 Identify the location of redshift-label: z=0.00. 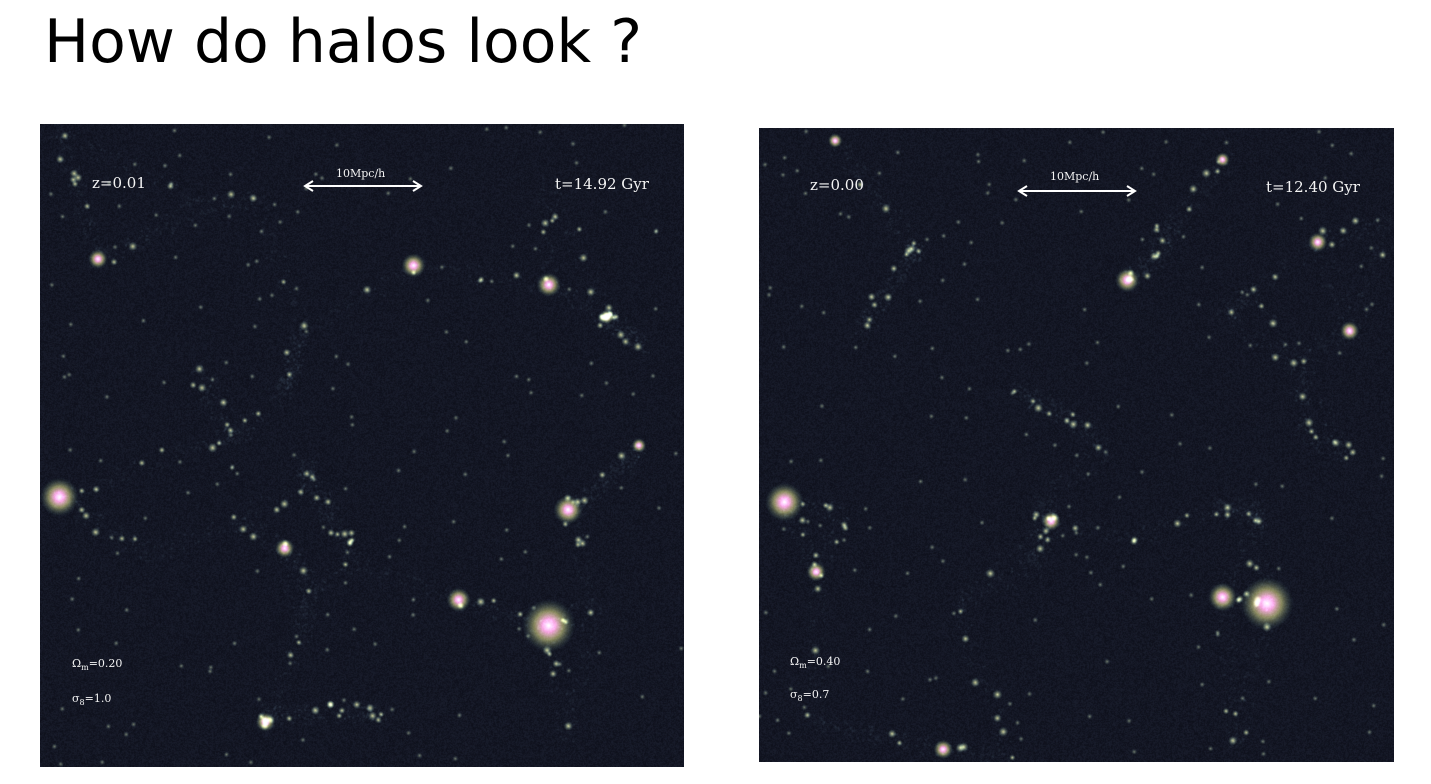
(837, 185).